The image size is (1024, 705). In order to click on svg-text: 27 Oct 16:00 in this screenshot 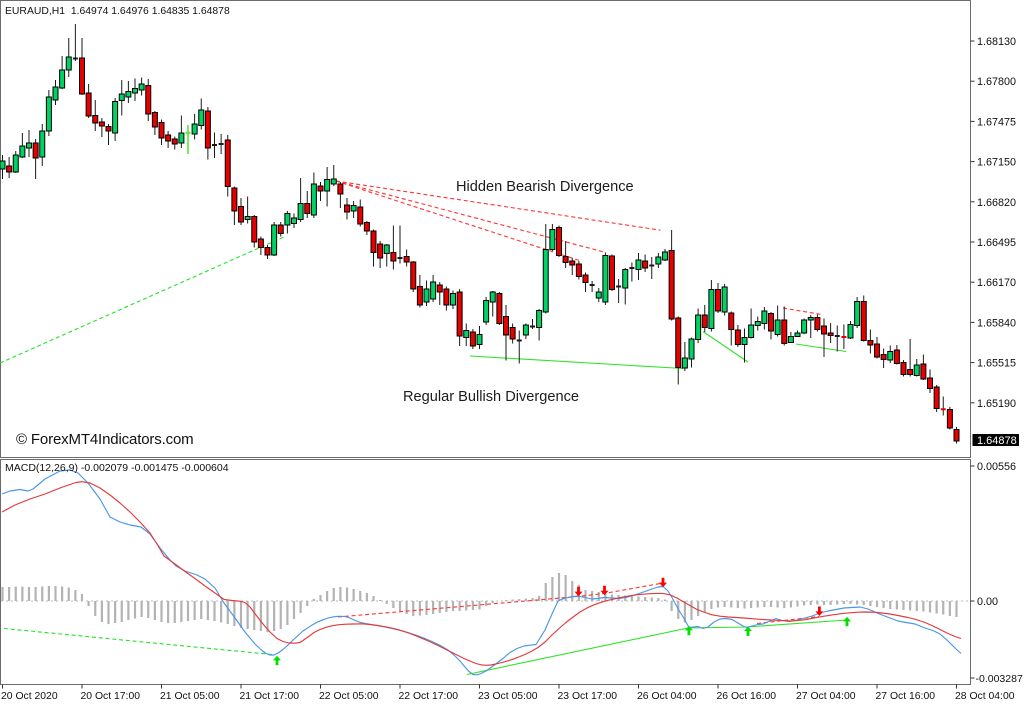, I will do `click(906, 696)`.